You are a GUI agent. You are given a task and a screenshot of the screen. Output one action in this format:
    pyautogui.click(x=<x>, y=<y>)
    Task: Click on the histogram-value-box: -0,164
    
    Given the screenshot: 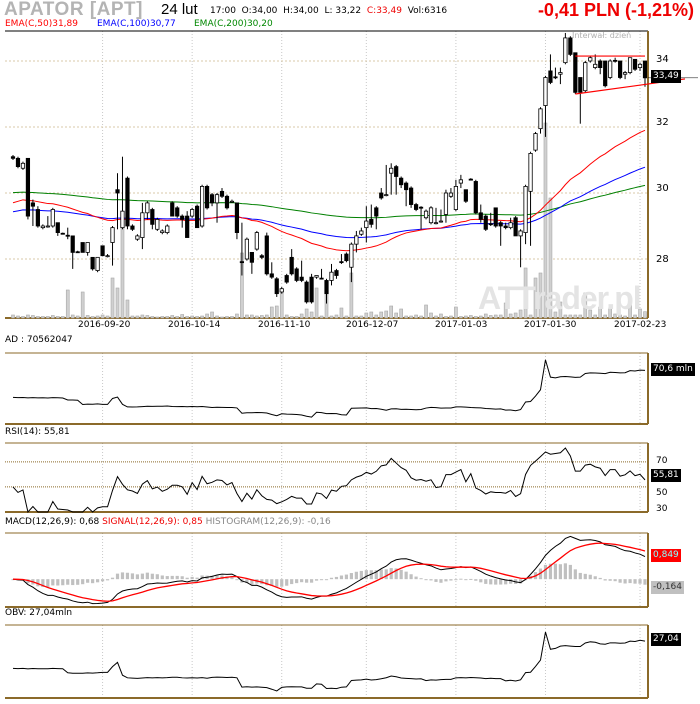 What is the action you would take?
    pyautogui.click(x=668, y=587)
    